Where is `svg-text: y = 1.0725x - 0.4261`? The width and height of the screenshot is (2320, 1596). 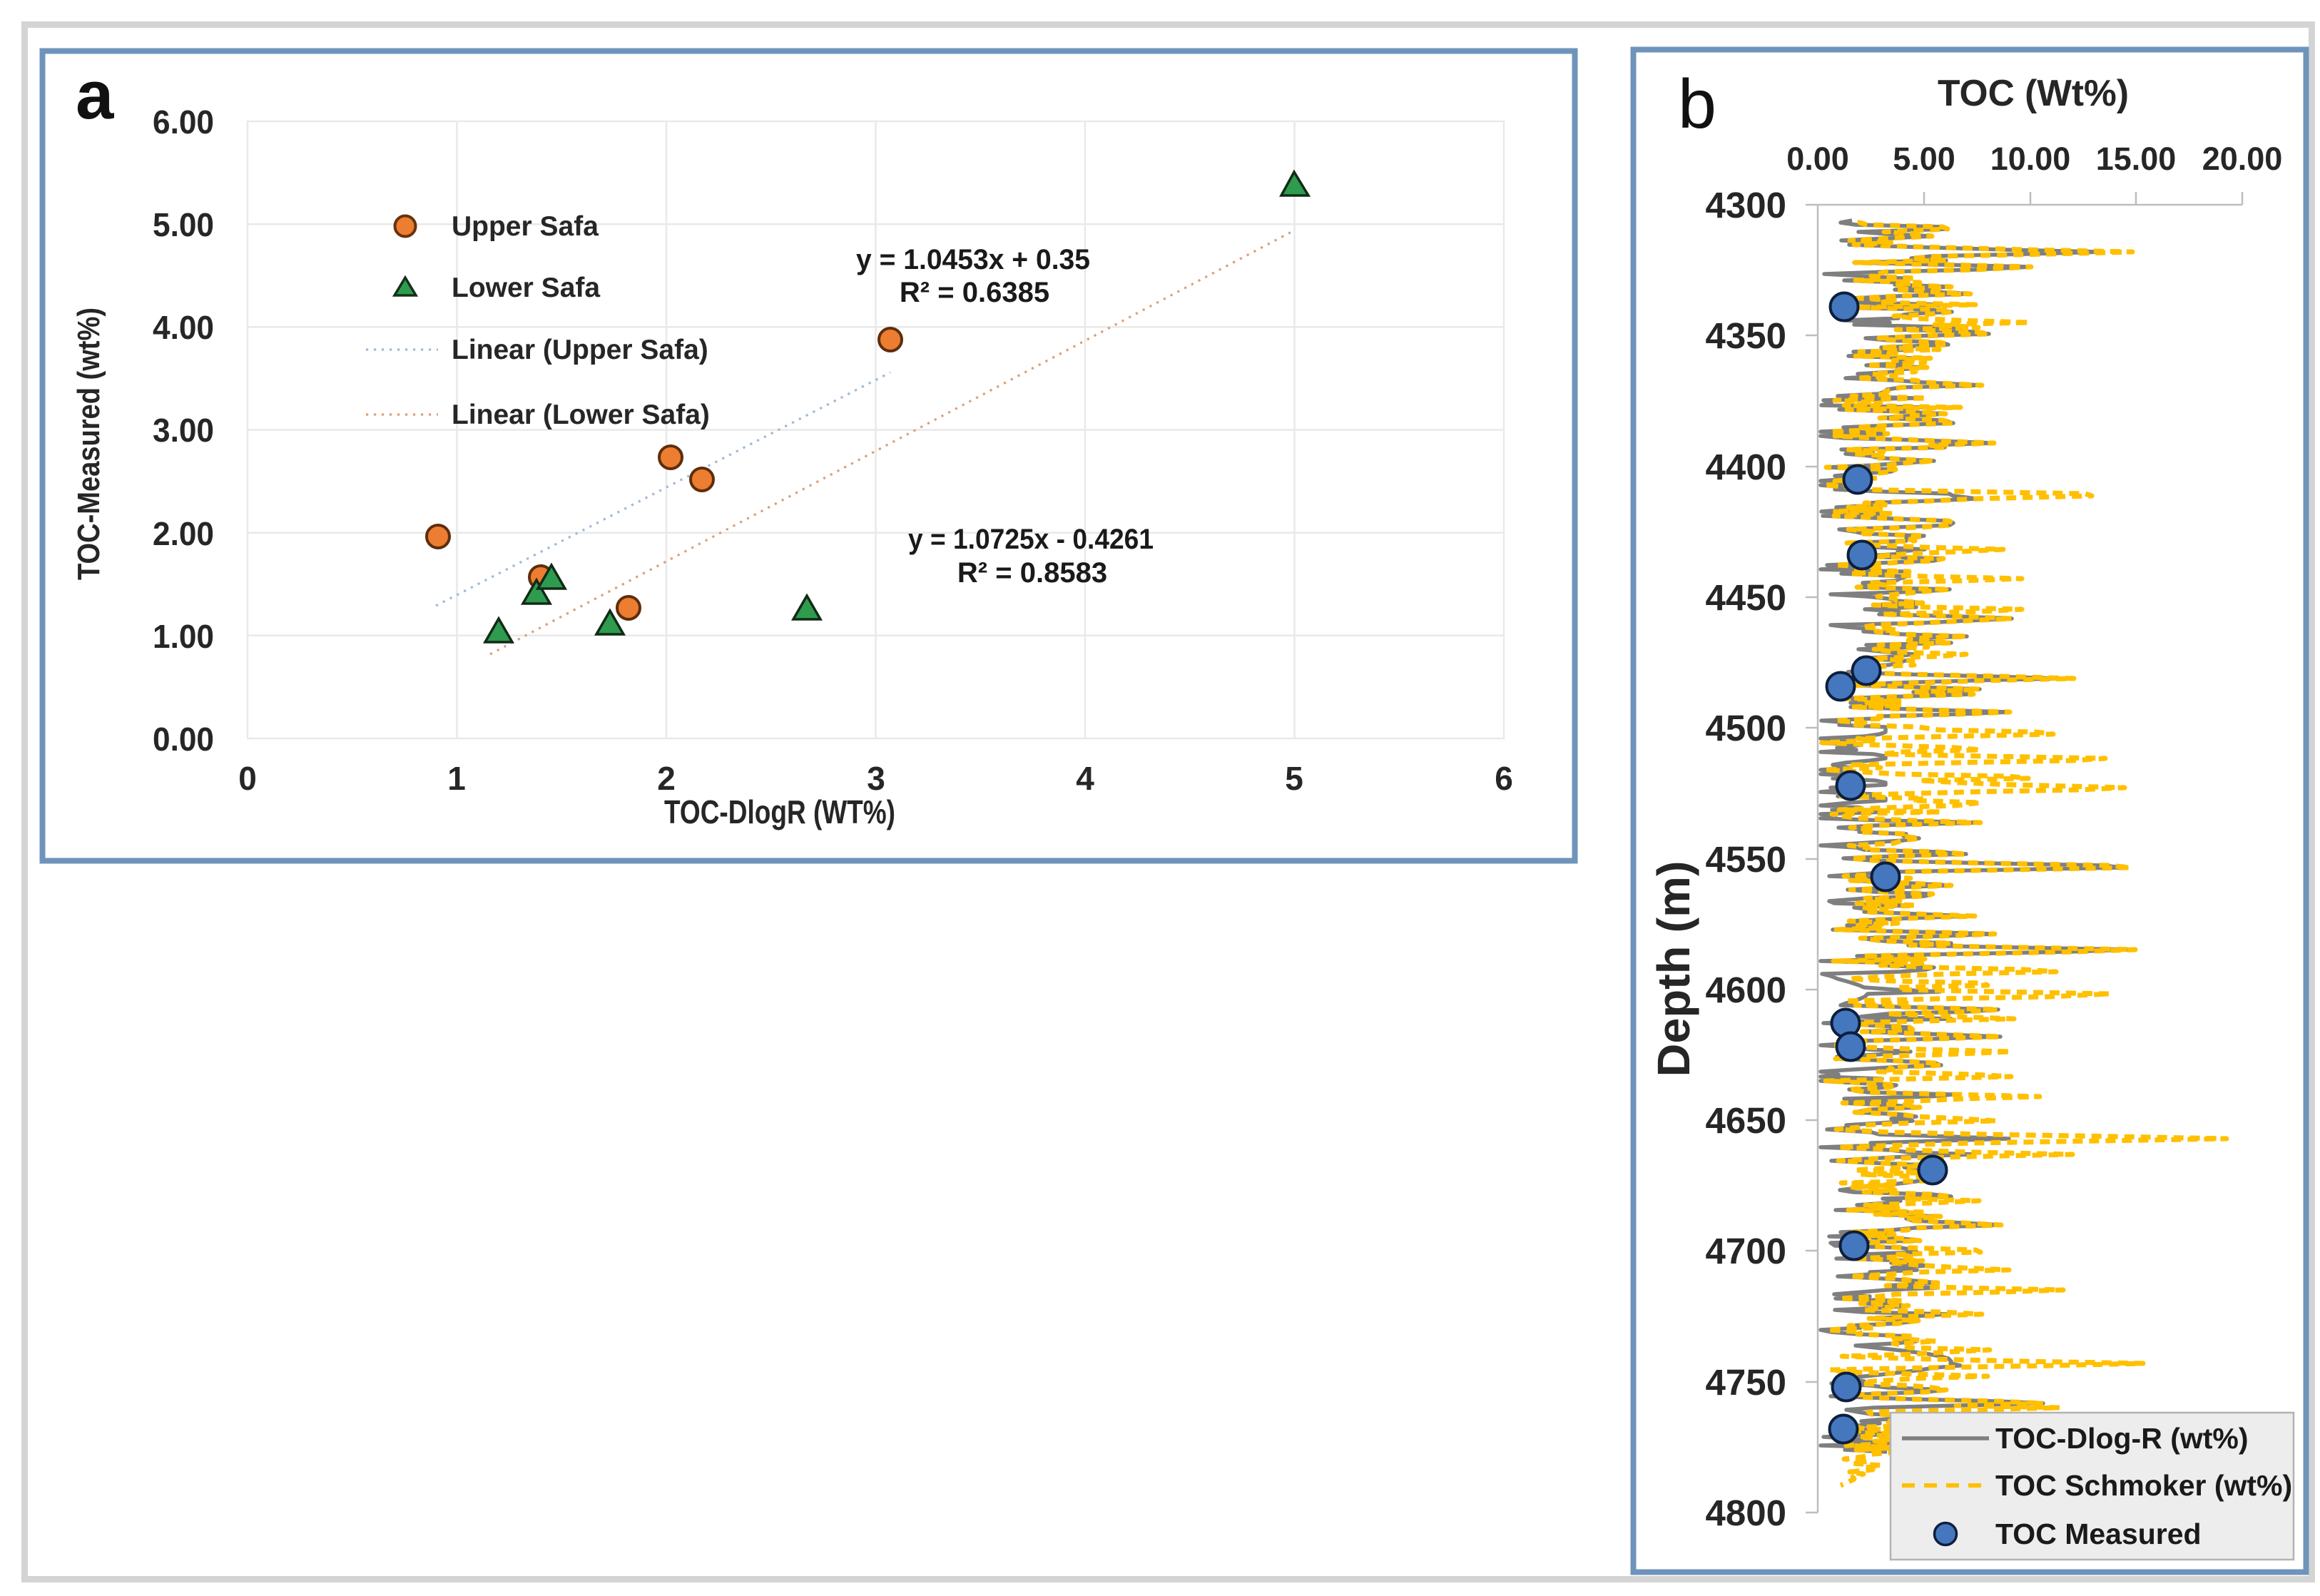 svg-text: y = 1.0725x - 0.4261 is located at coordinates (1031, 539).